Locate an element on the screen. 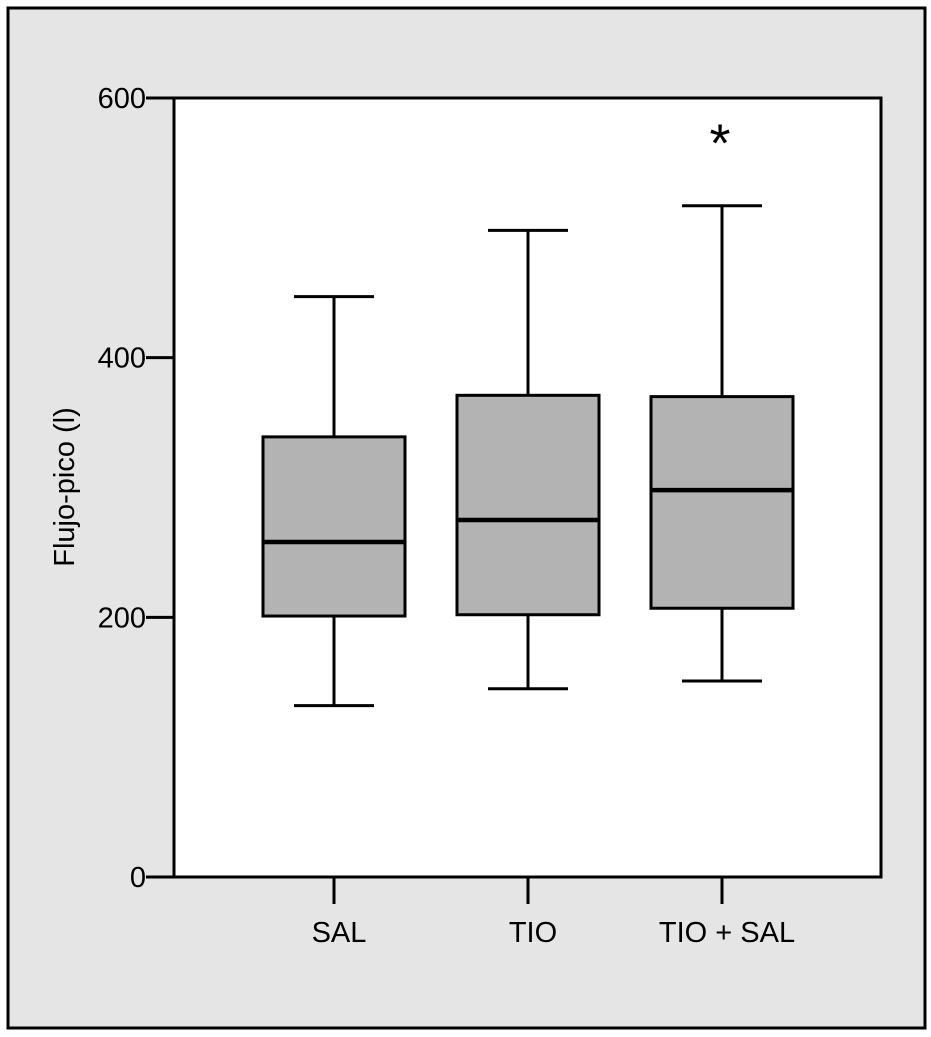 The height and width of the screenshot is (1037, 931). y-axis: 0 200 400 600 is located at coordinates (136, 488).